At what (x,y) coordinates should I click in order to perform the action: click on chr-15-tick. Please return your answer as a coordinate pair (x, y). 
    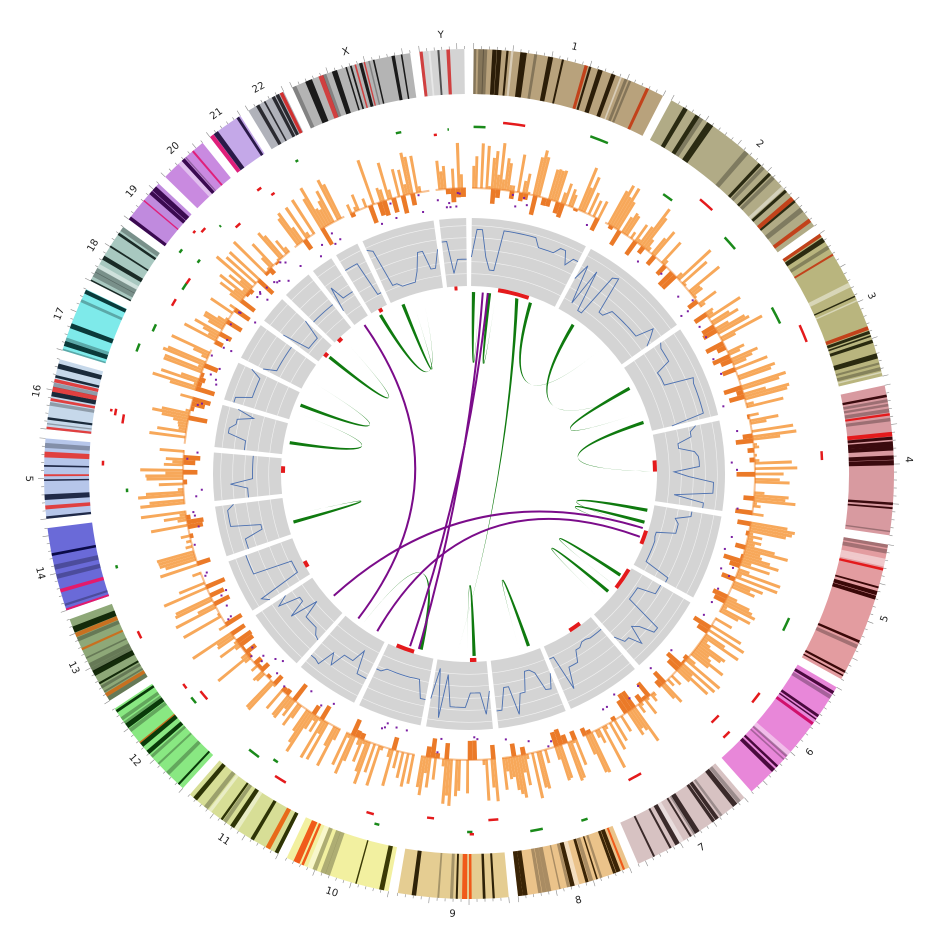
    Looking at the image, I should click on (43, 428).